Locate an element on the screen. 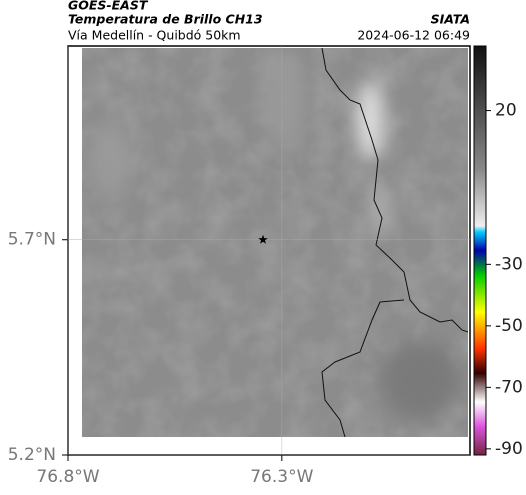 The width and height of the screenshot is (526, 495). route: Vía Medellín - Quibdó 50km is located at coordinates (154, 35).